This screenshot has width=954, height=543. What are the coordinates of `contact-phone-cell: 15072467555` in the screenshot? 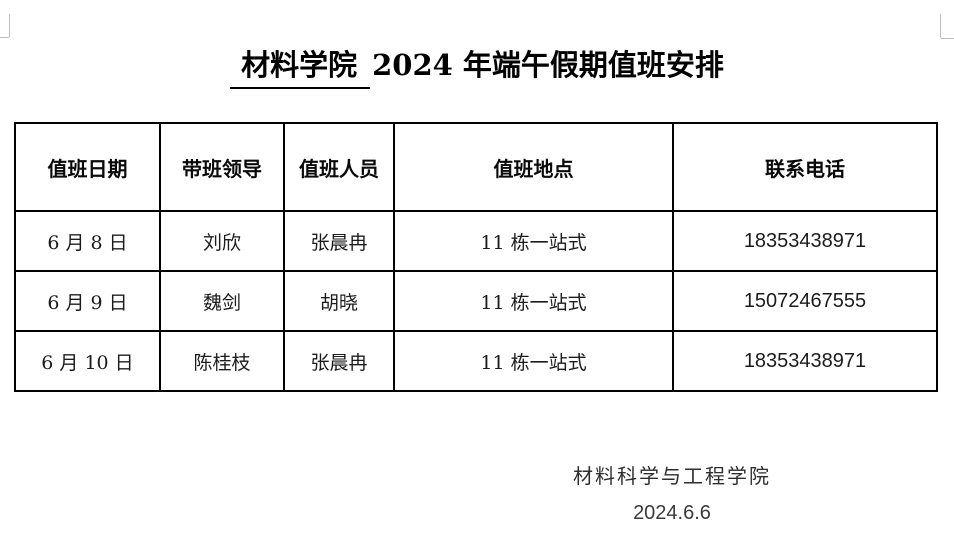 It's located at (805, 301).